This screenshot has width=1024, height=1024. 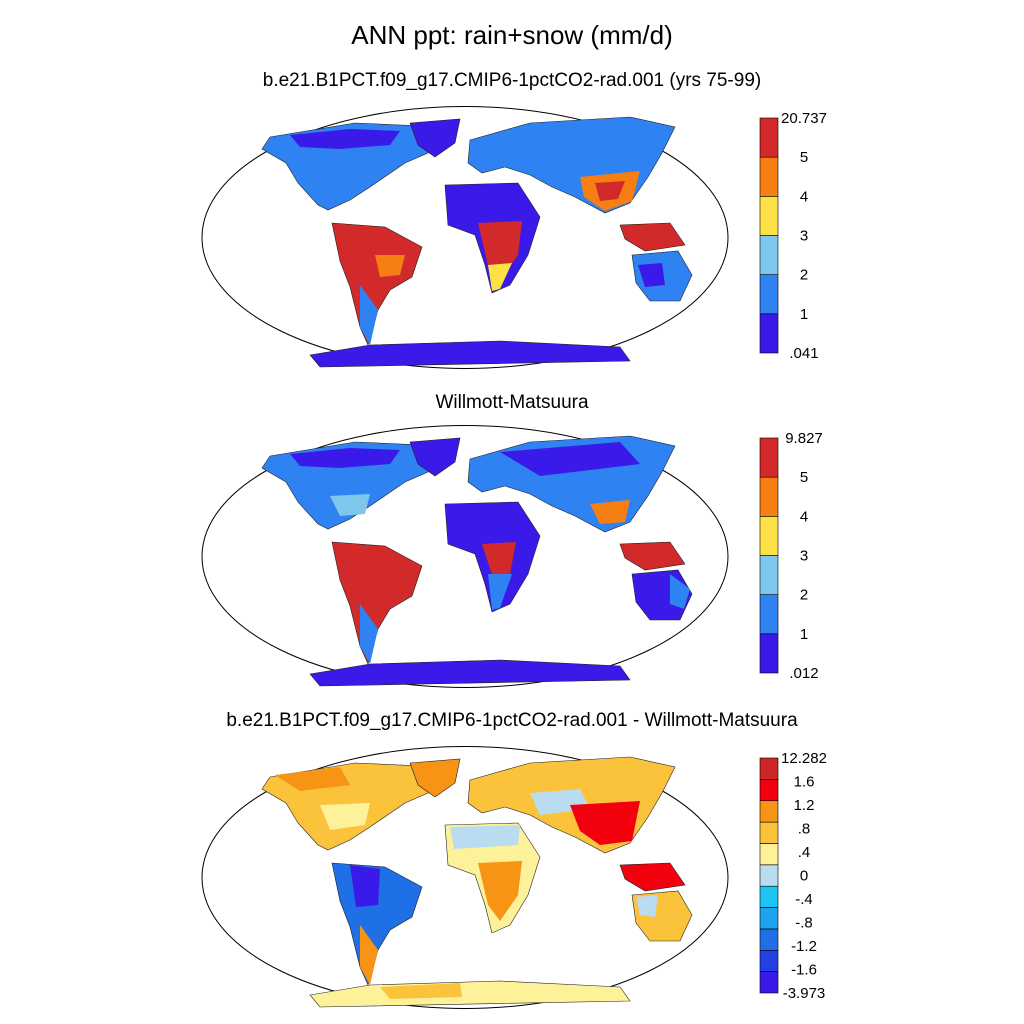 I want to click on colorbar-label: 1.6, so click(x=804, y=782).